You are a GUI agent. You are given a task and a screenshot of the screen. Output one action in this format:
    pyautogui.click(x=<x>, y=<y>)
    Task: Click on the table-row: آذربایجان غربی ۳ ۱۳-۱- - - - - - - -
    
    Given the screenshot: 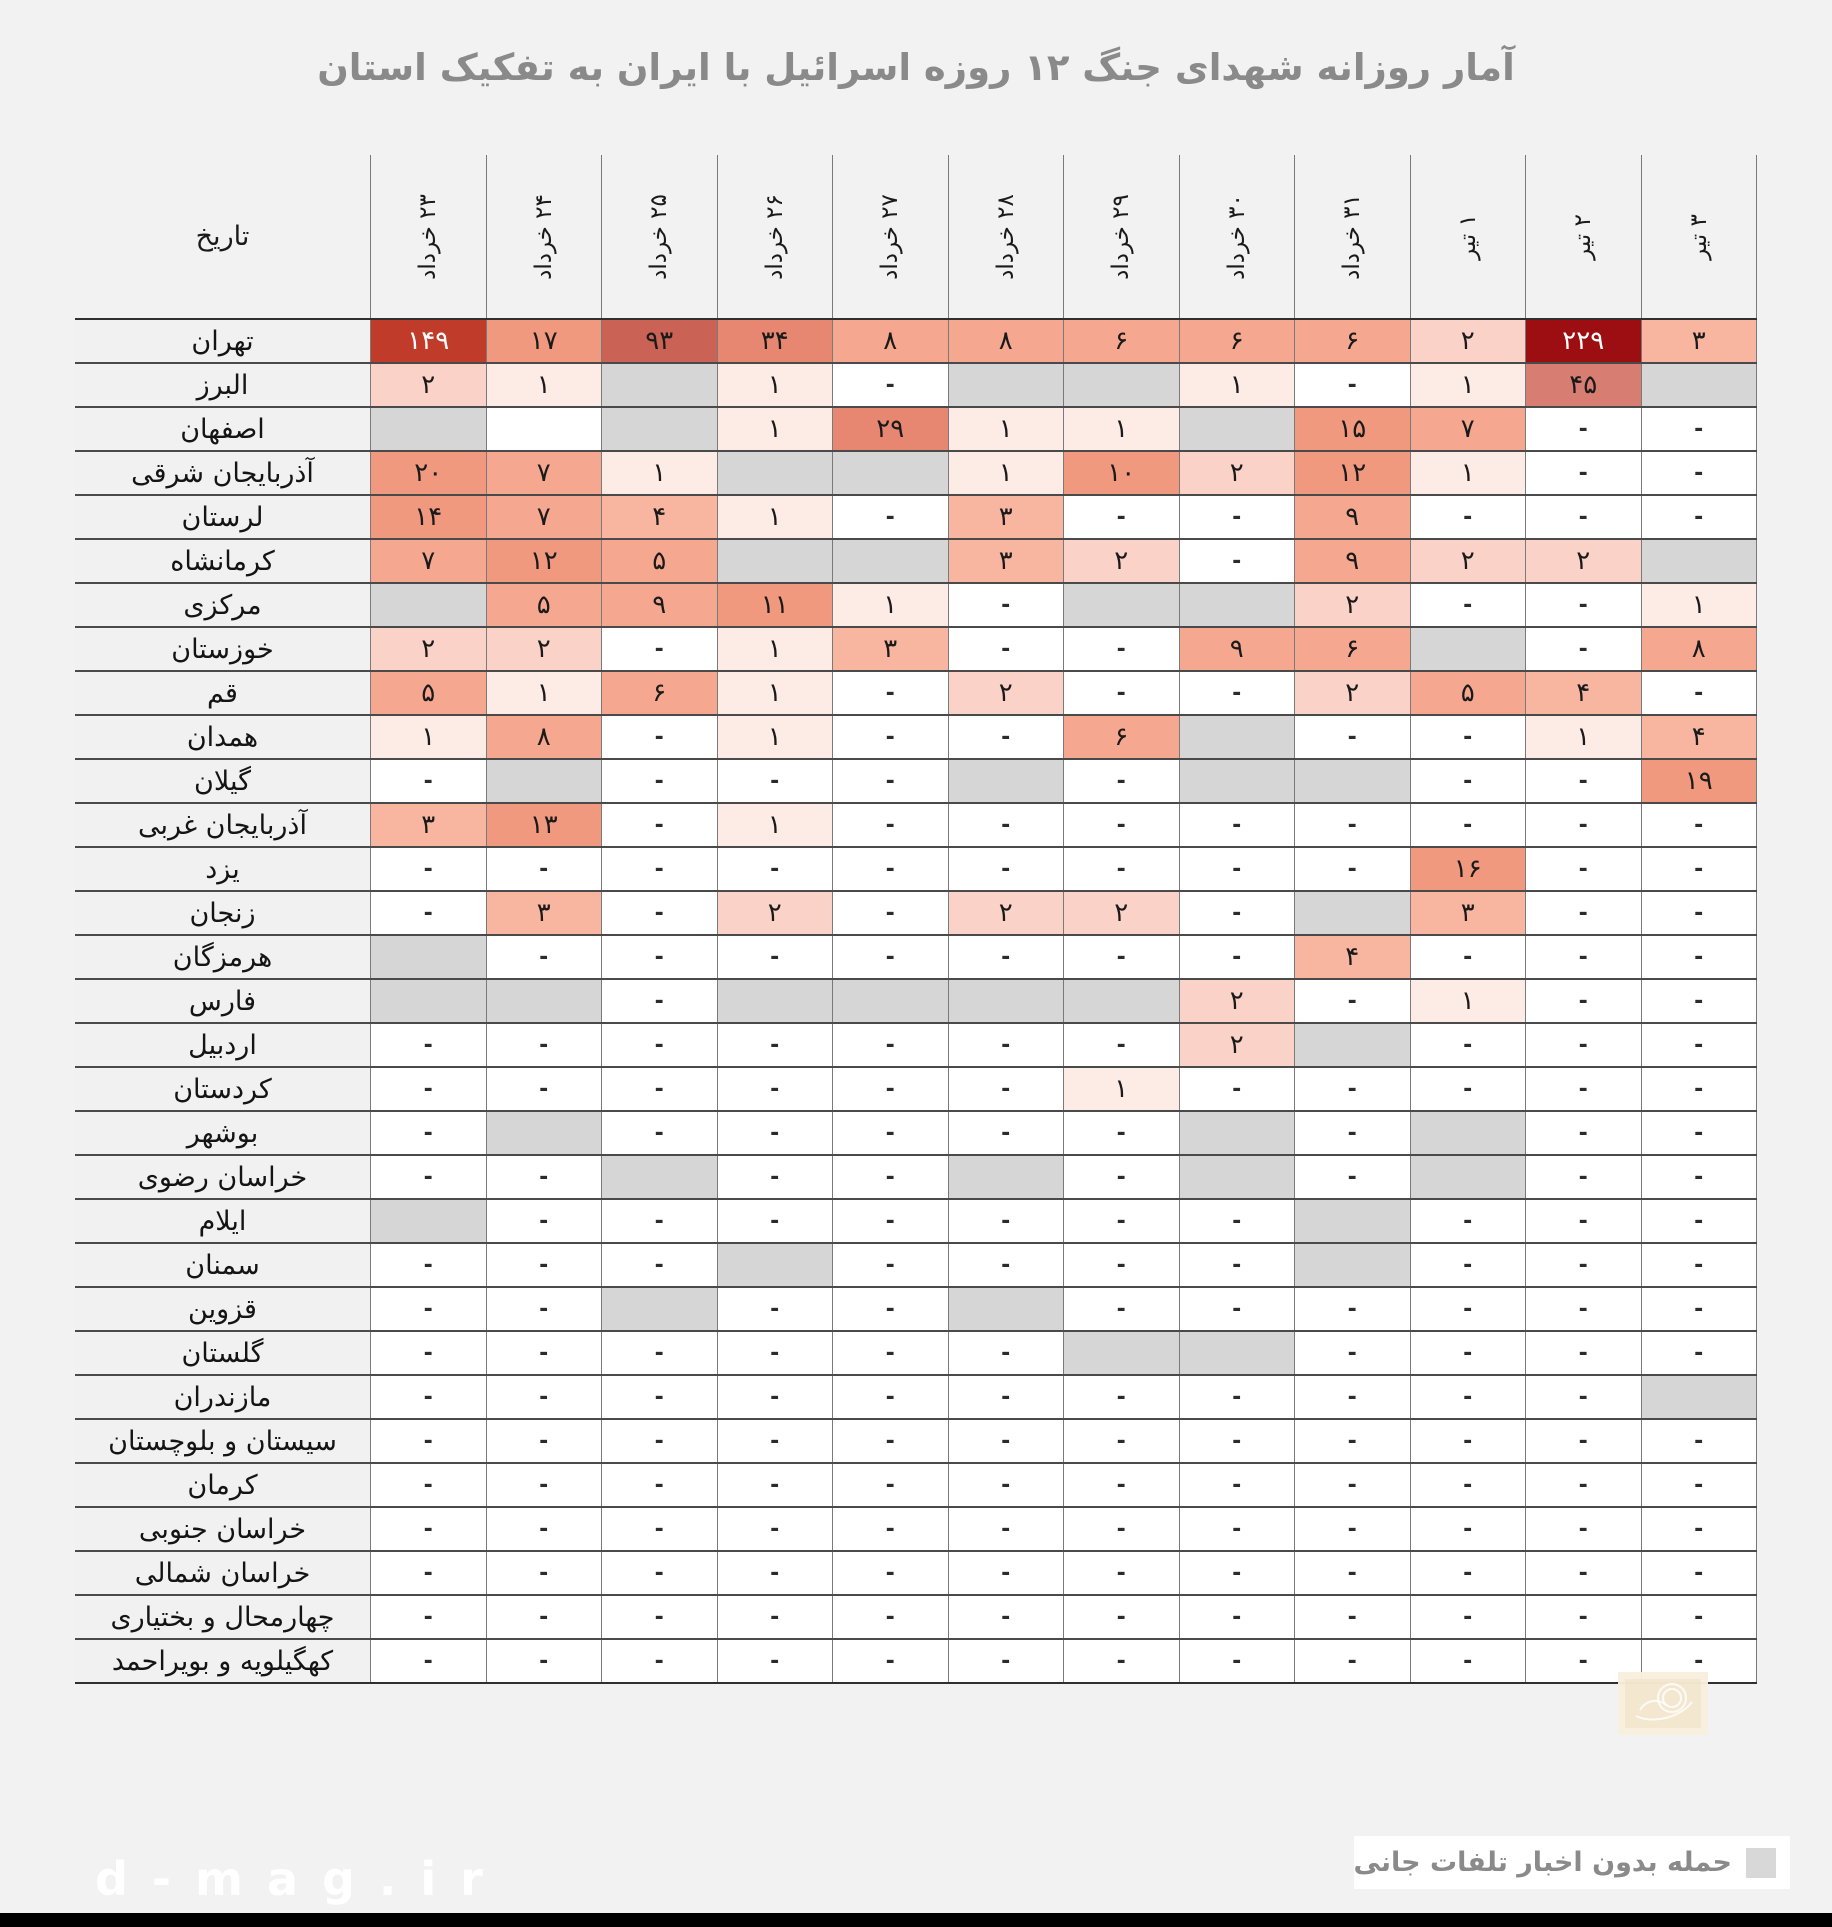 What is the action you would take?
    pyautogui.click(x=916, y=825)
    